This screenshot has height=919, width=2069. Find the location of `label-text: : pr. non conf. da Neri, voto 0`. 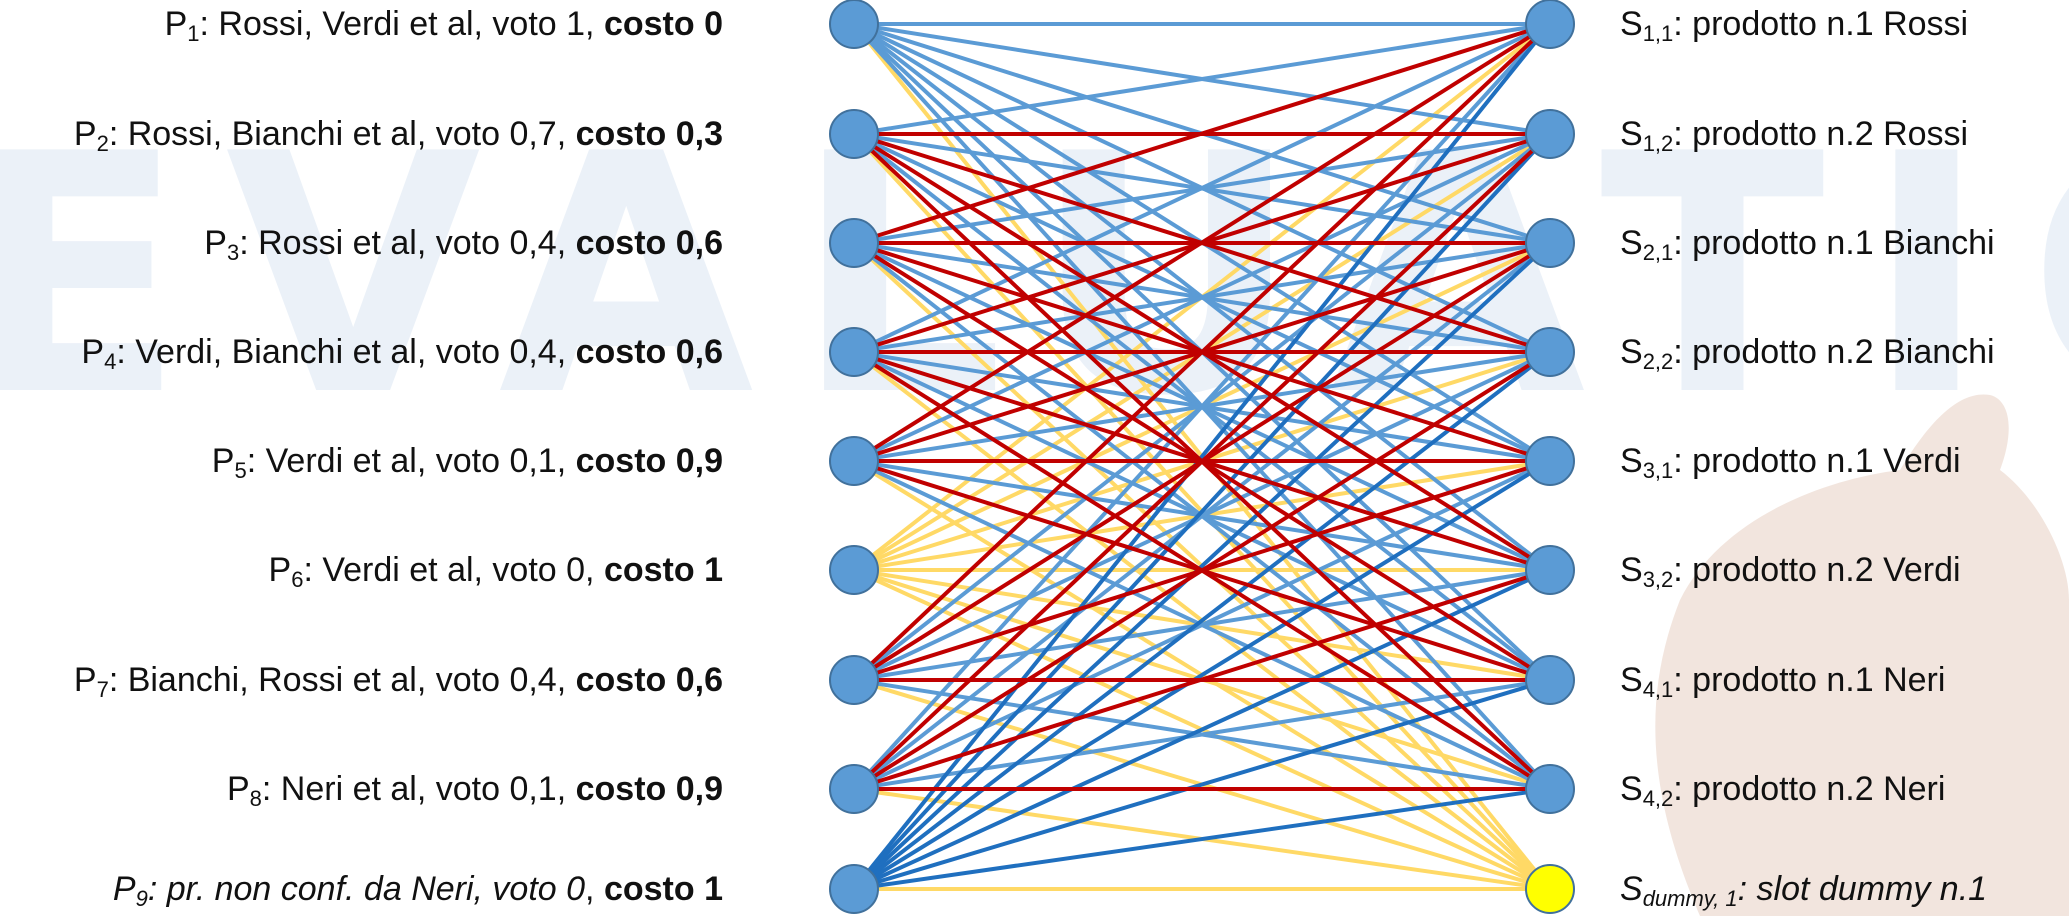

label-text: : pr. non conf. da Neri, voto 0 is located at coordinates (366, 889).